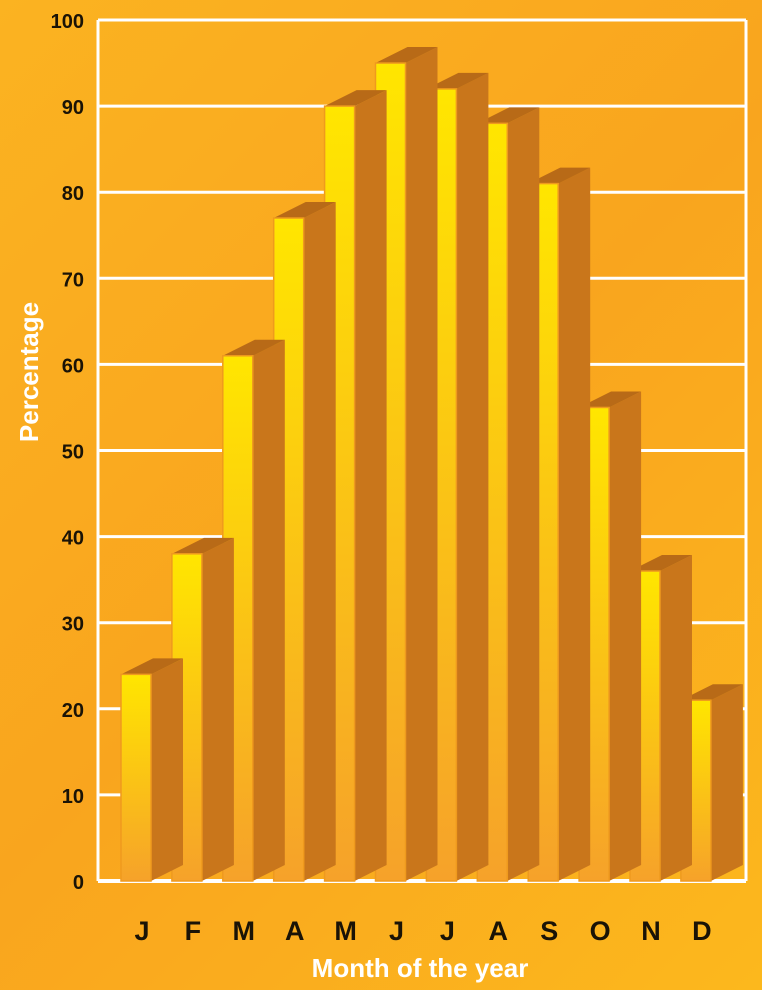 Image resolution: width=762 pixels, height=990 pixels. What do you see at coordinates (702, 931) in the screenshot?
I see `x-tick-label: D` at bounding box center [702, 931].